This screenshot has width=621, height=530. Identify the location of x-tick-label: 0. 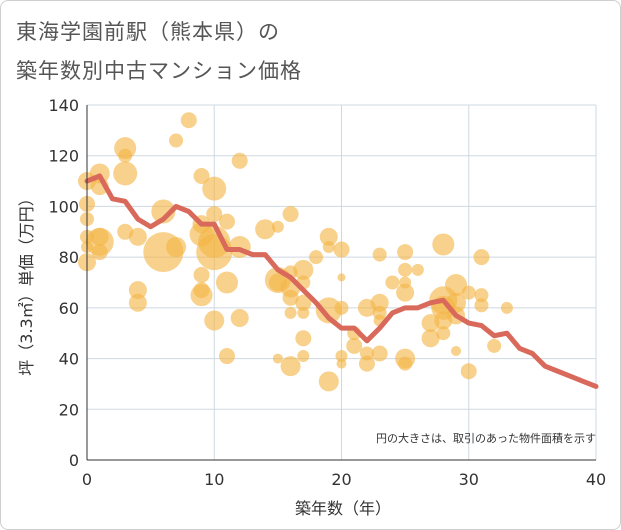
(87, 479).